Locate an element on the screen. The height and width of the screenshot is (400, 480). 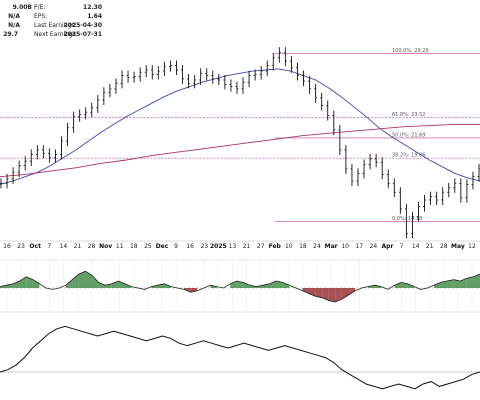
x-tick-label: Apr is located at coordinates (388, 246).